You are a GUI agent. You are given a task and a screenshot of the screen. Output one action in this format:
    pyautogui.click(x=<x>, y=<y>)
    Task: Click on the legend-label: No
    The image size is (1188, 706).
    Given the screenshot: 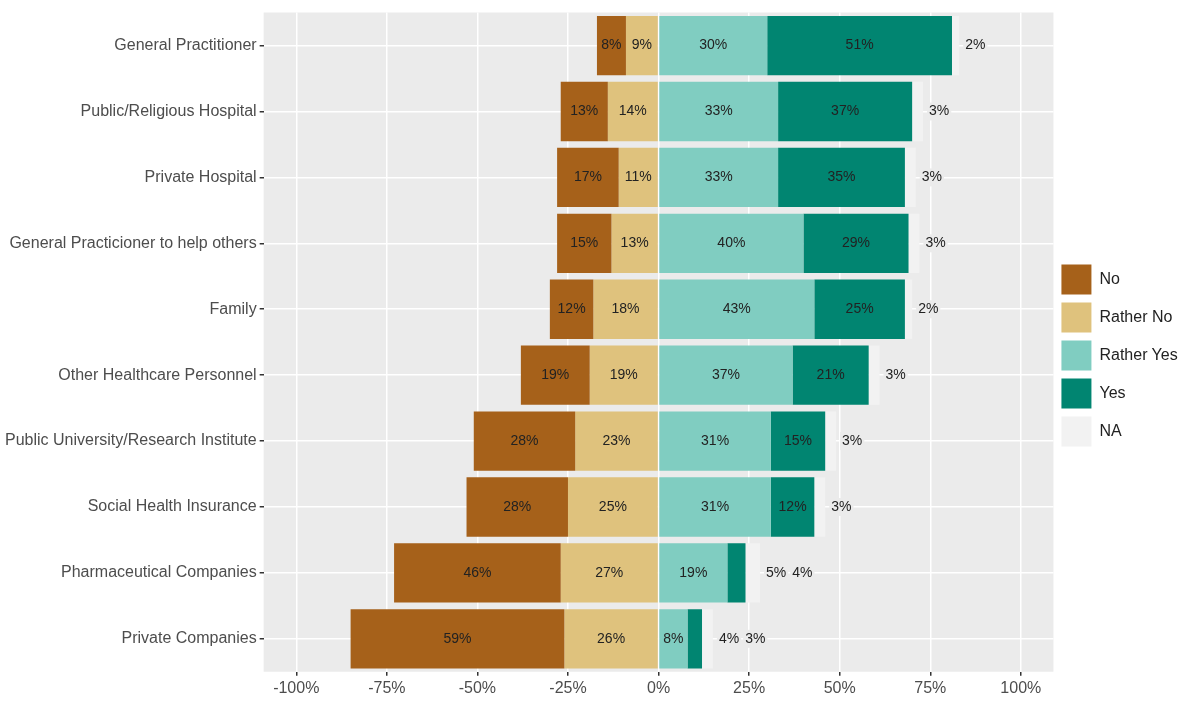 What is the action you would take?
    pyautogui.click(x=1109, y=278)
    